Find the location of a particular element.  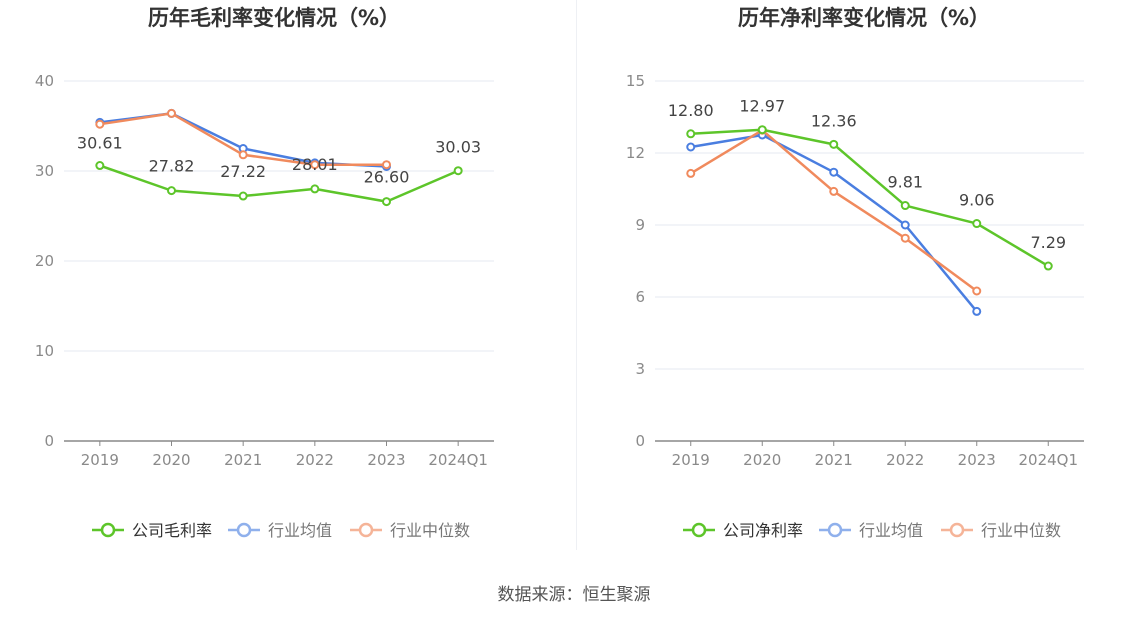

data-source-note: 数据来源：恒生聚源 is located at coordinates (574, 595).